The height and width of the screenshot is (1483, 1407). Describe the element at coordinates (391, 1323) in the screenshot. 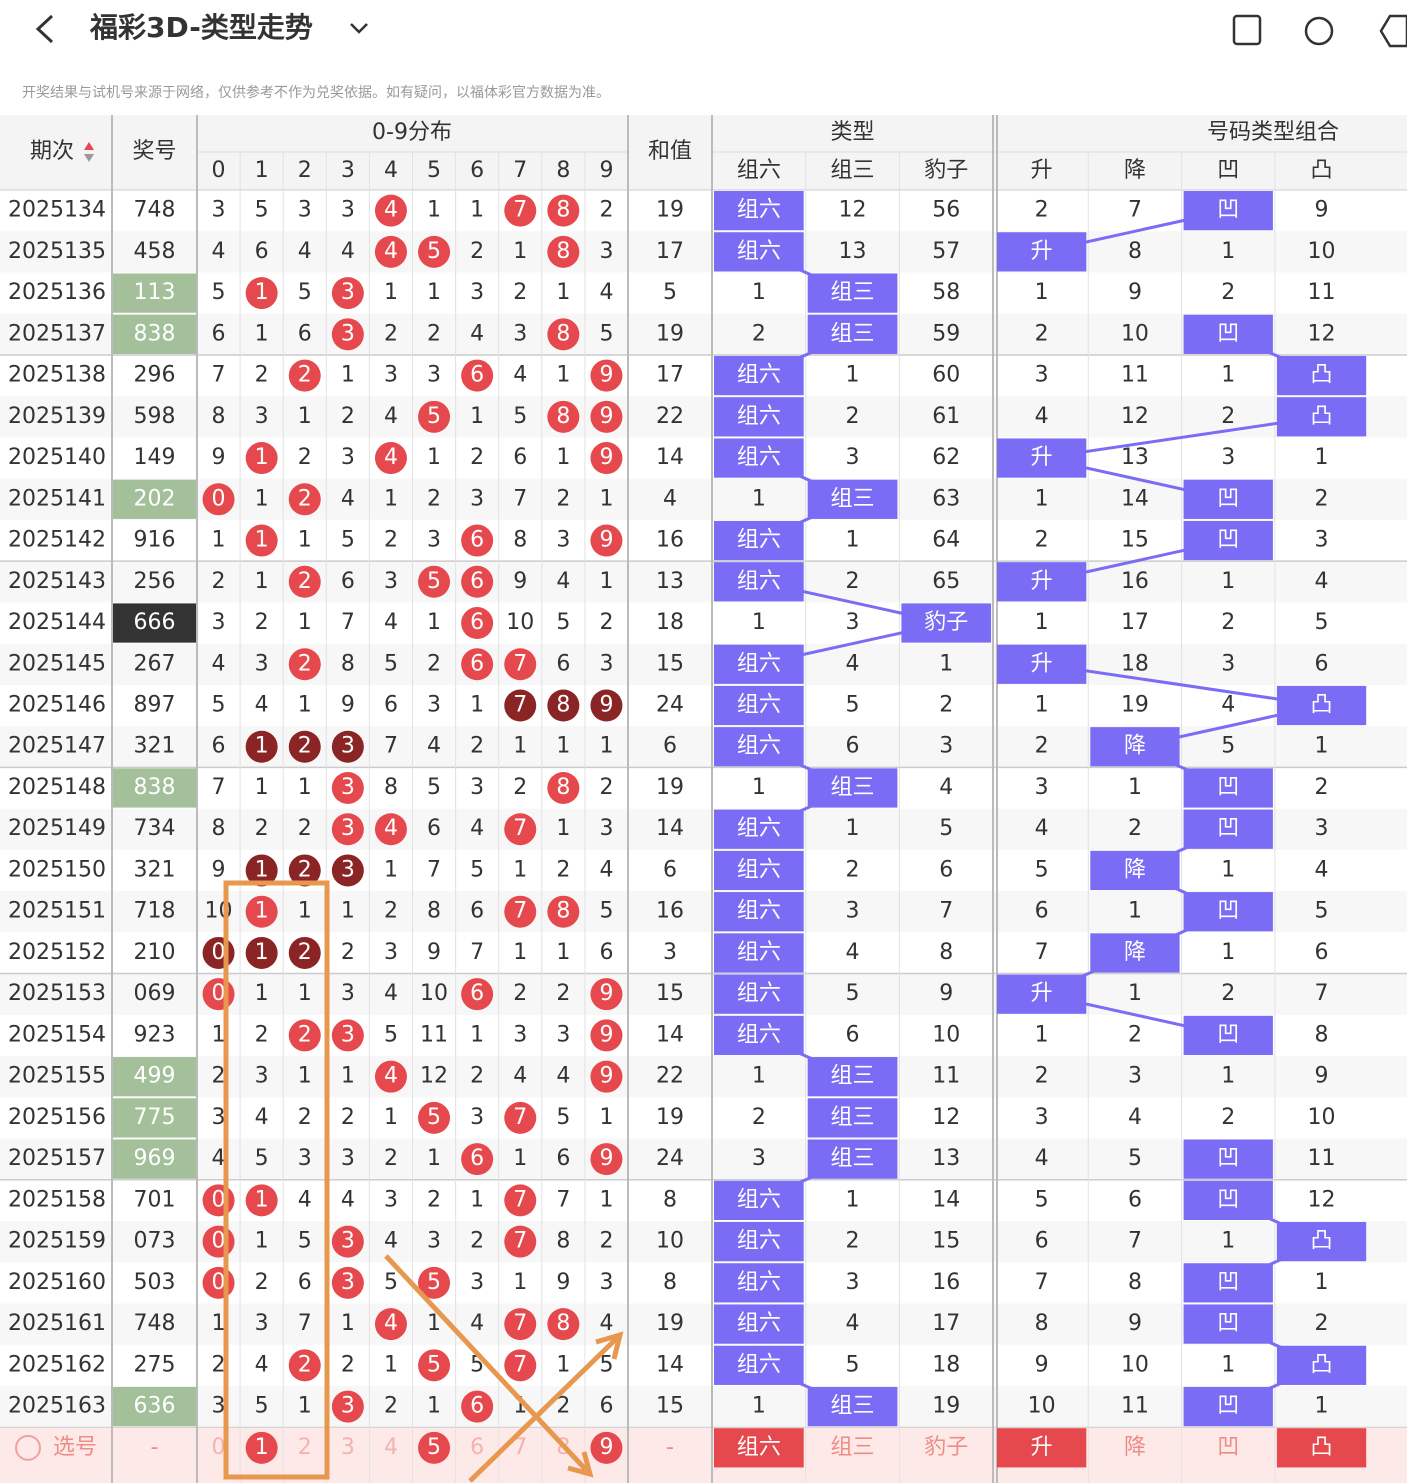

I see `hit-digit: 4` at that location.